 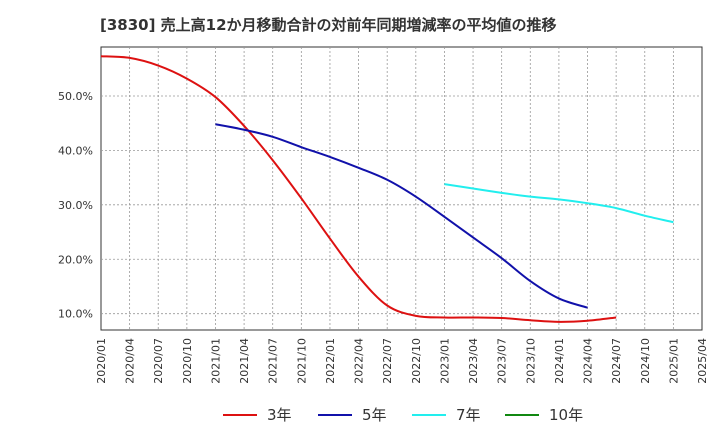 I want to click on x-tick-label: 2021/04, so click(x=244, y=361).